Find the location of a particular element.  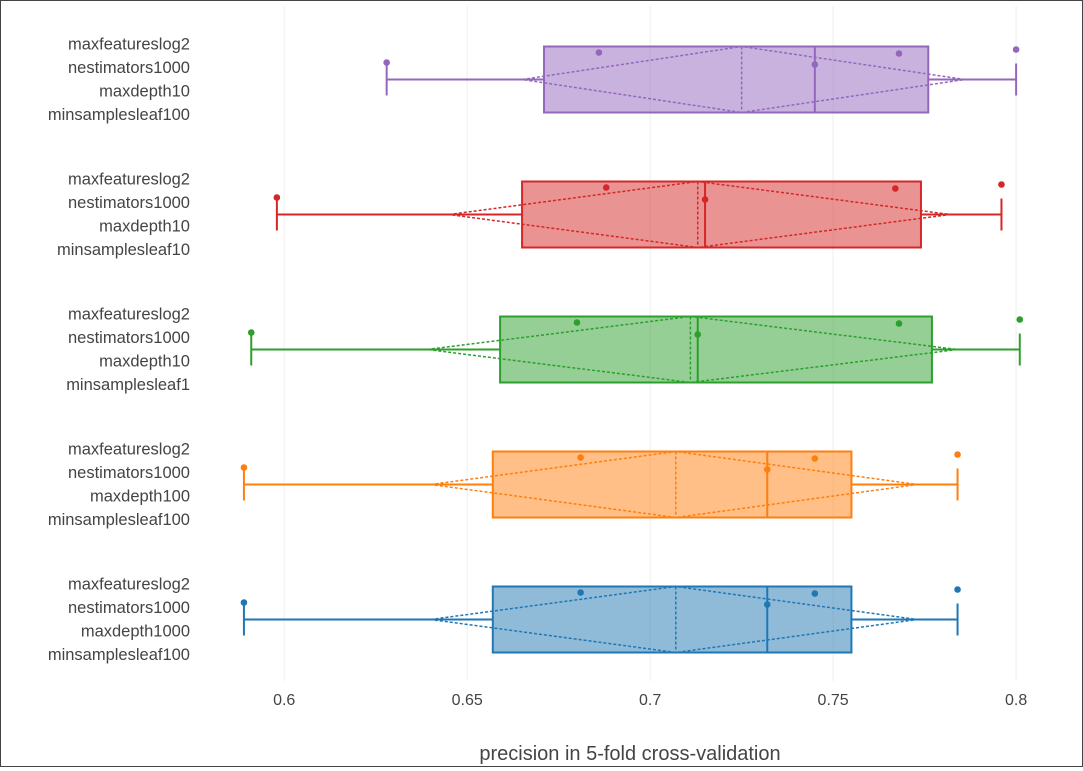

category-label-line: maxdepth1000 is located at coordinates (135, 632).